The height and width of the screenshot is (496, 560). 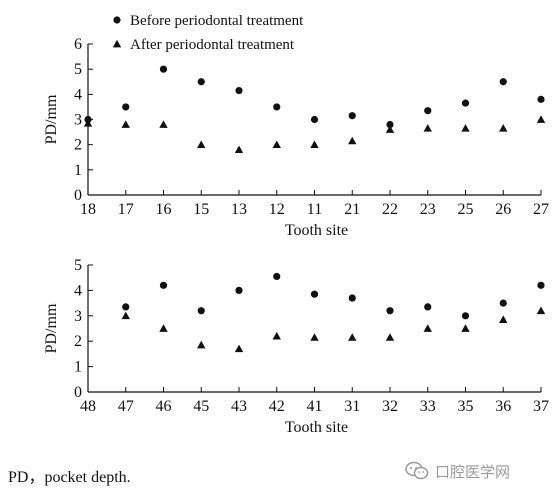 What do you see at coordinates (117, 43) in the screenshot?
I see `legend-marker-after` at bounding box center [117, 43].